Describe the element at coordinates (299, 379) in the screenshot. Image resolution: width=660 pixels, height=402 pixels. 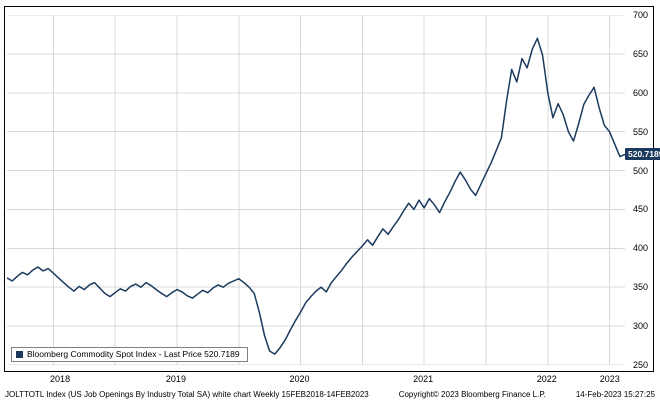
I see `x-tick-label: 2020` at that location.